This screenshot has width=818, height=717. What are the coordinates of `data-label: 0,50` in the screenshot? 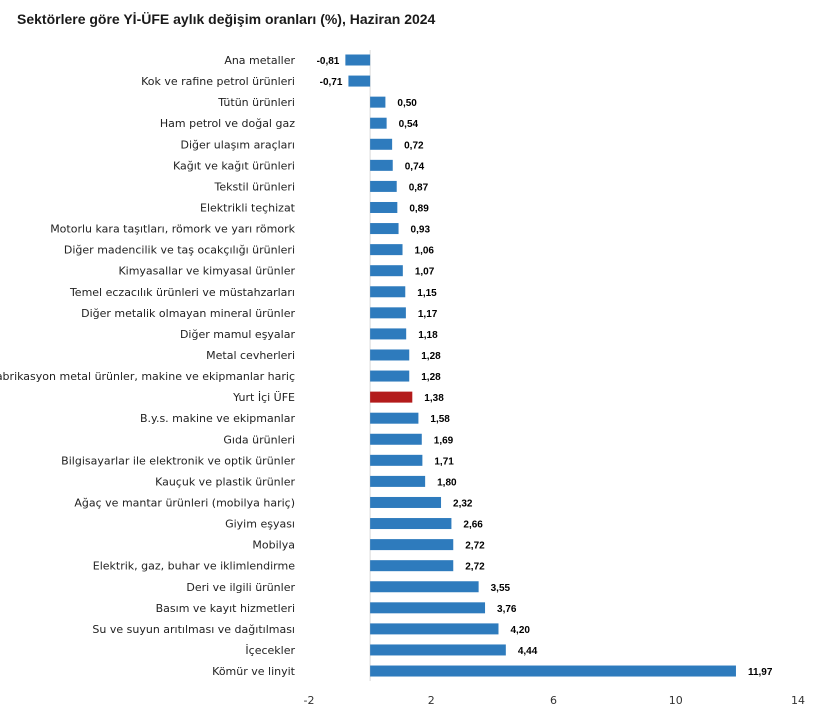 It's located at (407, 103).